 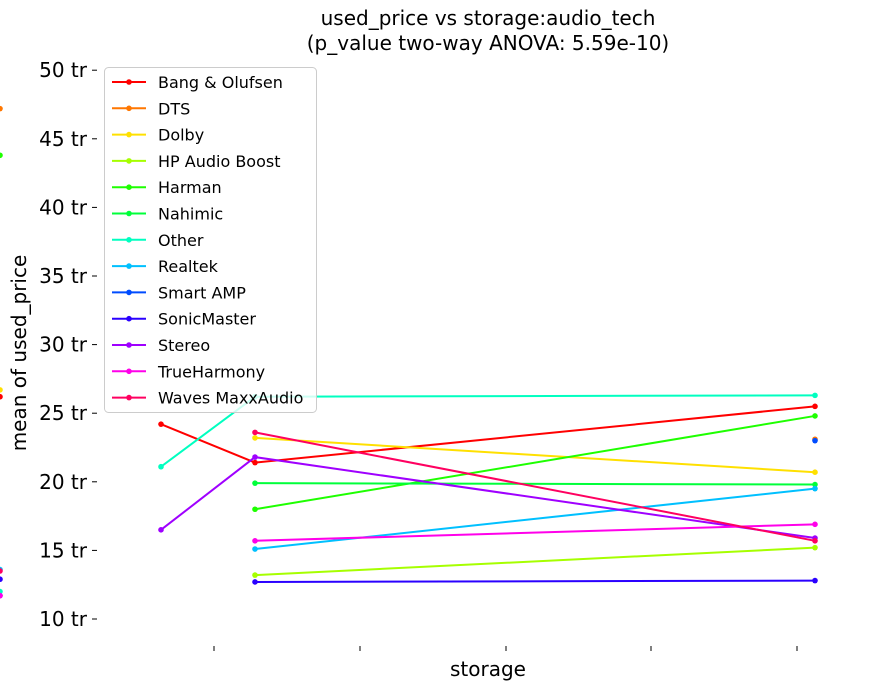 I want to click on legend-label: Nahimic, so click(x=190, y=214).